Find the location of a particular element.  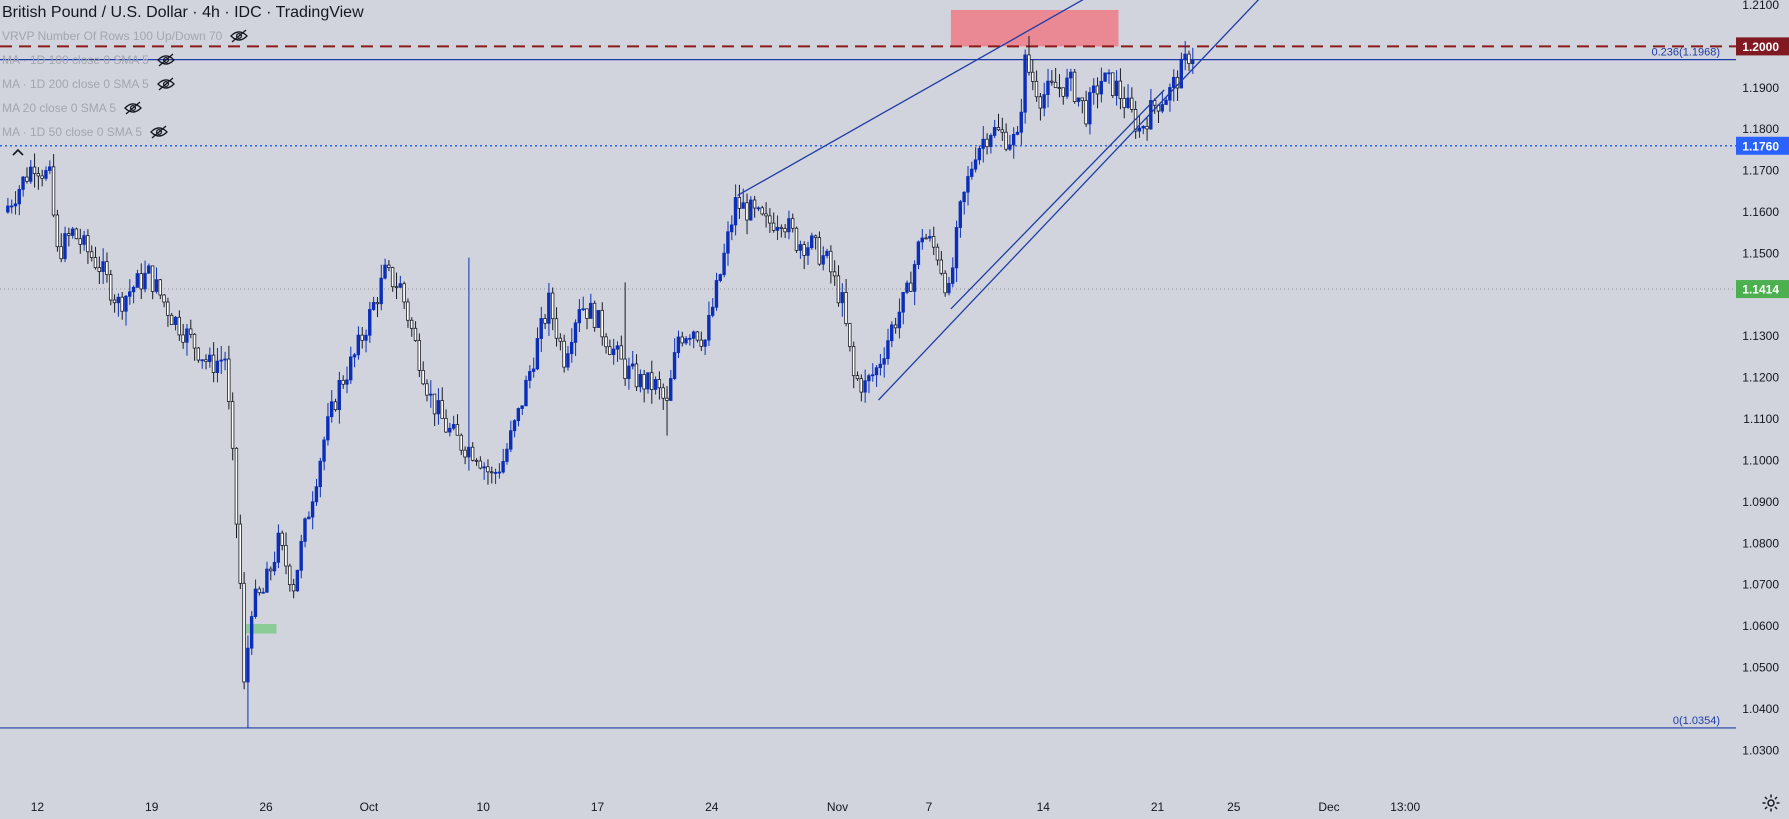

resistance-zone is located at coordinates (1034, 28).